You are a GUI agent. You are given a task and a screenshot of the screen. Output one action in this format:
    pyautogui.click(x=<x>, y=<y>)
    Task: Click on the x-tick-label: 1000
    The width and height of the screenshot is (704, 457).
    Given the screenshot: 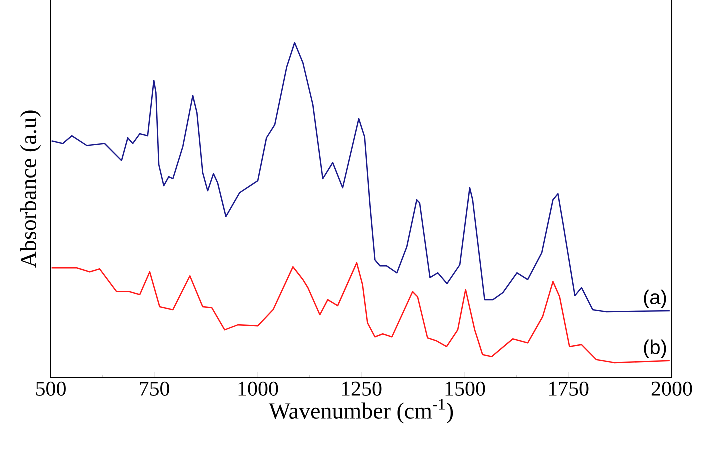 What is the action you would take?
    pyautogui.click(x=258, y=389)
    